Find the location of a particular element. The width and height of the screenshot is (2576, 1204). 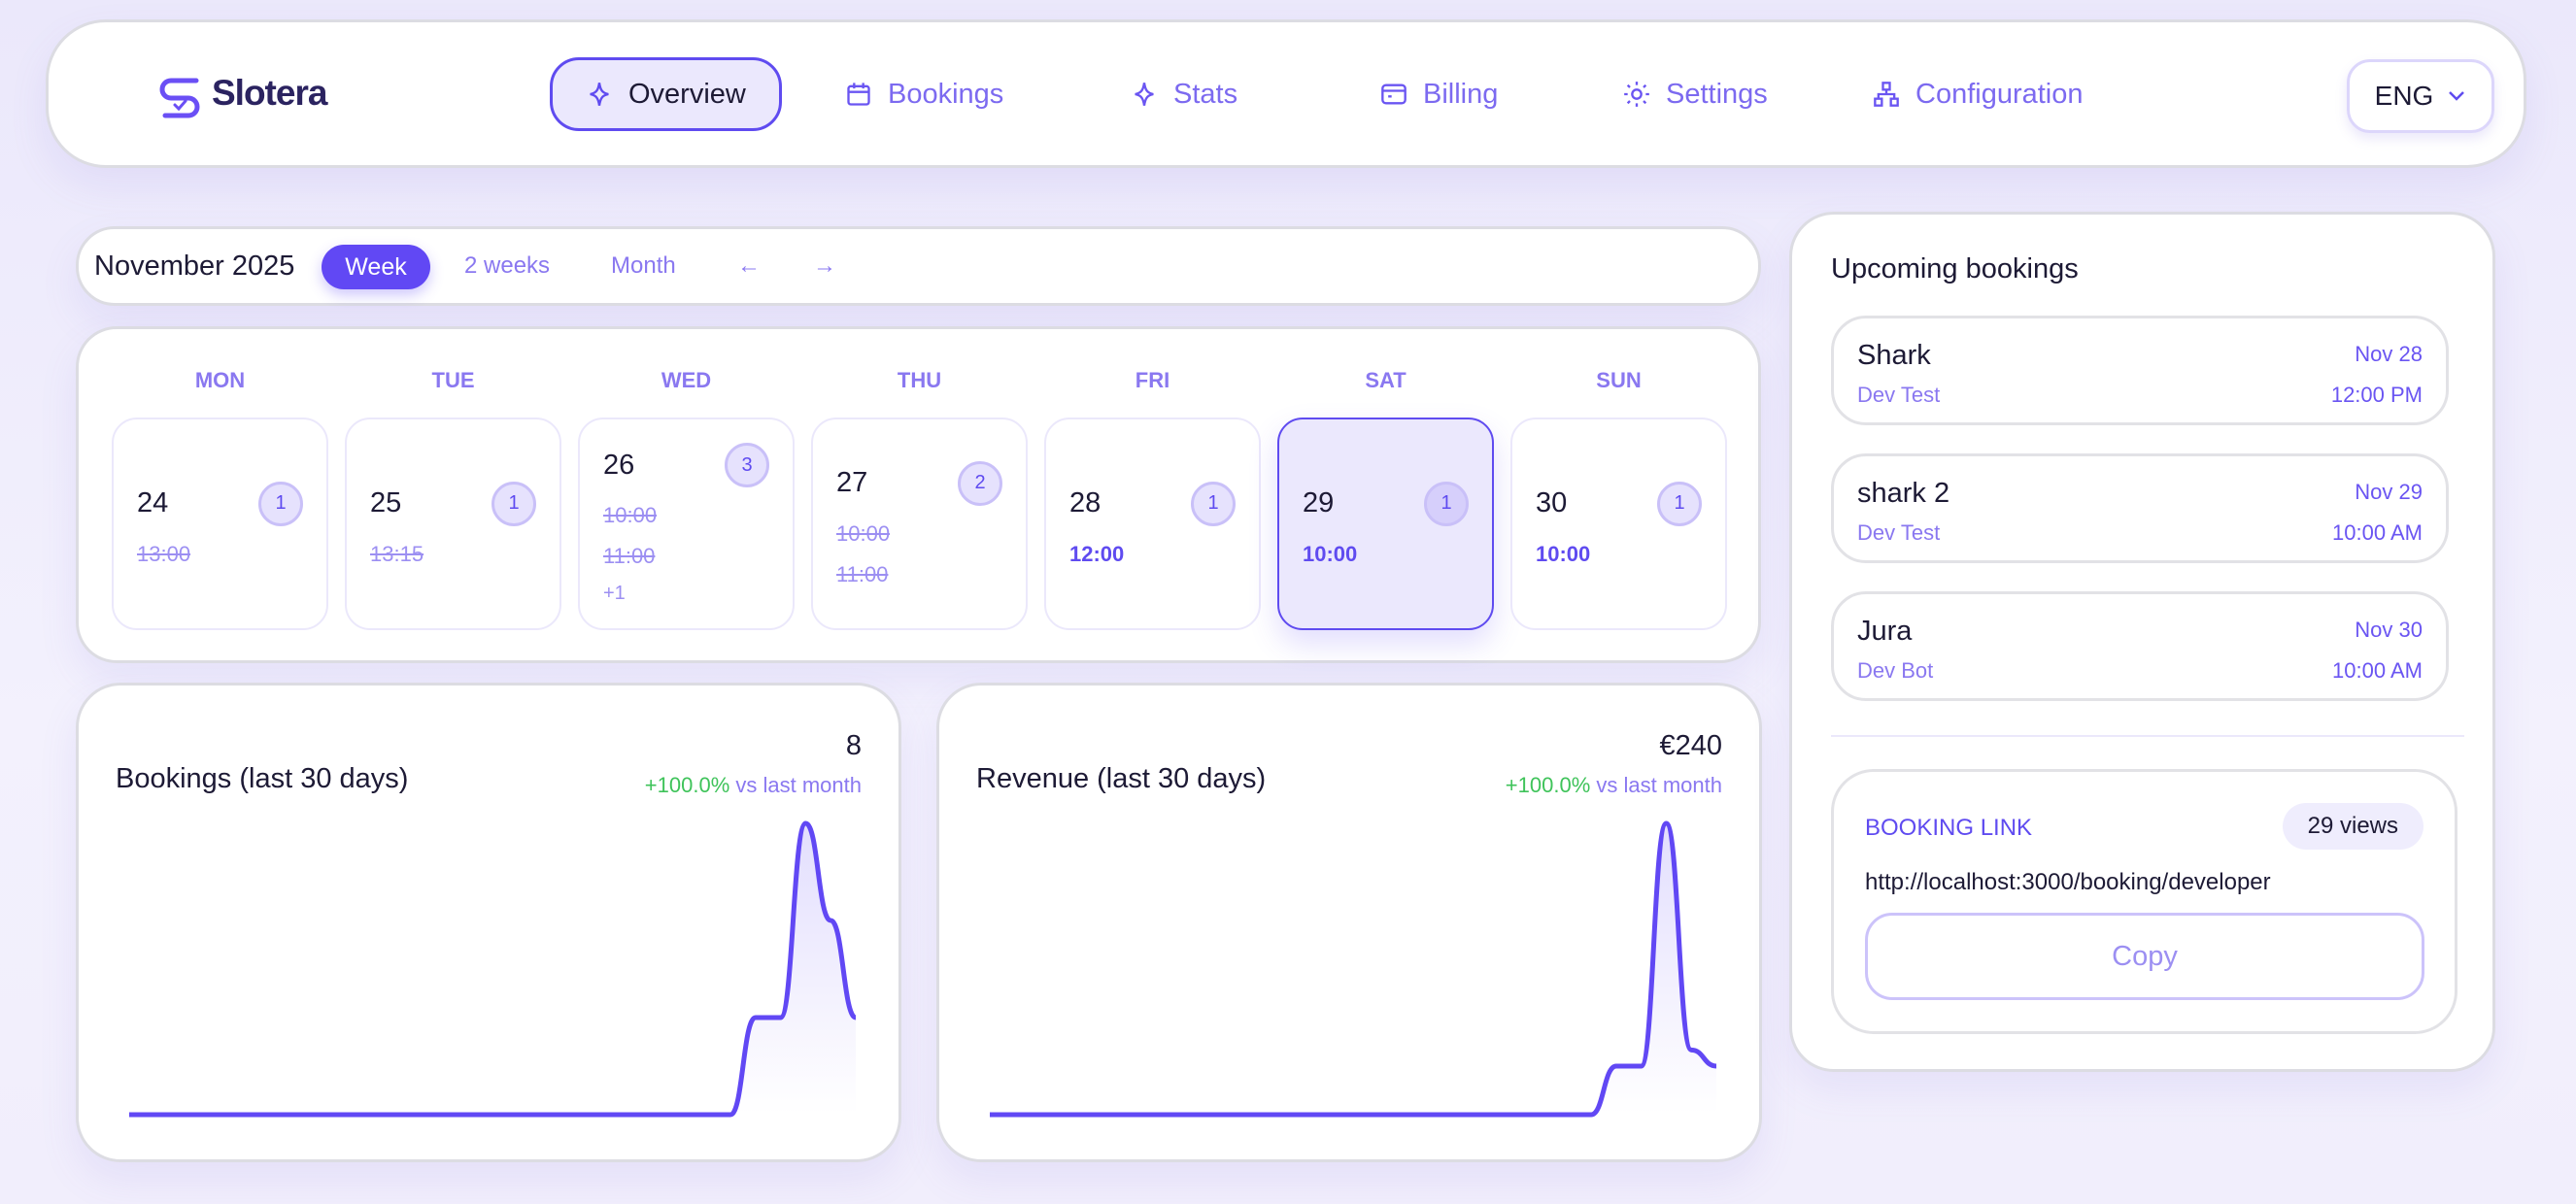

revenue-sparkline is located at coordinates (1353, 969).